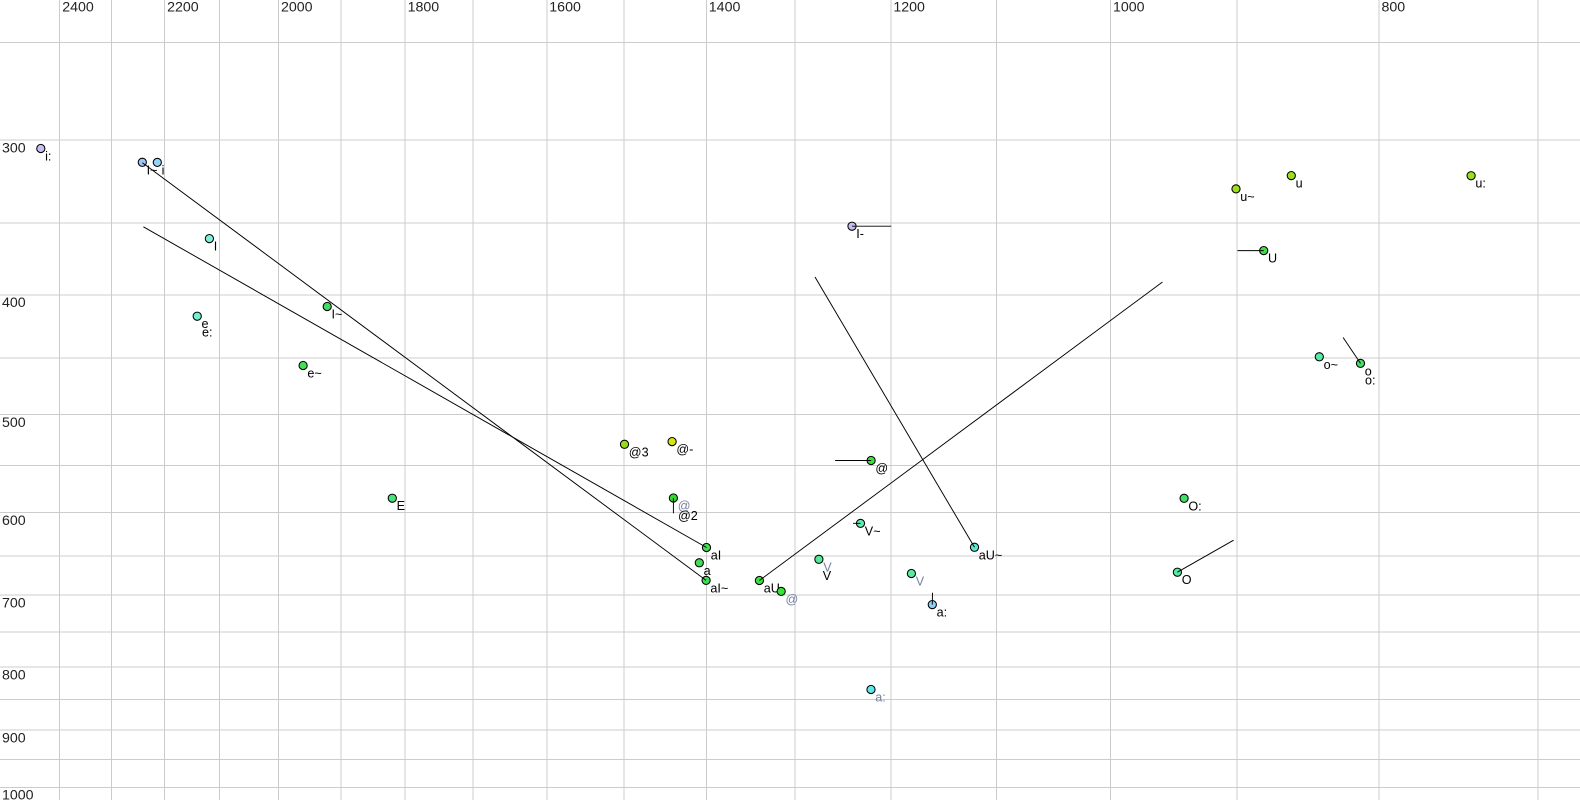 Image resolution: width=1580 pixels, height=800 pixels. Describe the element at coordinates (1187, 580) in the screenshot. I see `svg-text: O` at that location.